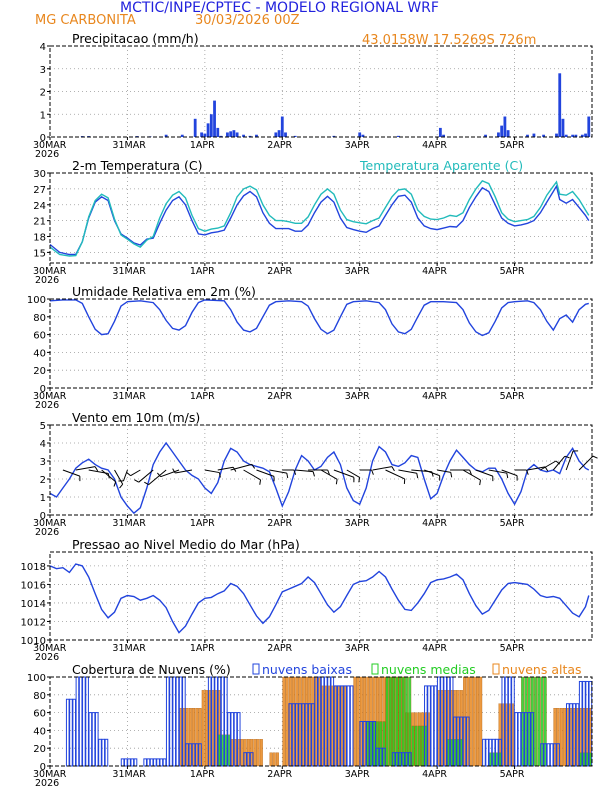 The width and height of the screenshot is (612, 792). I want to click on y-tick-label: 1, so click(43, 115).